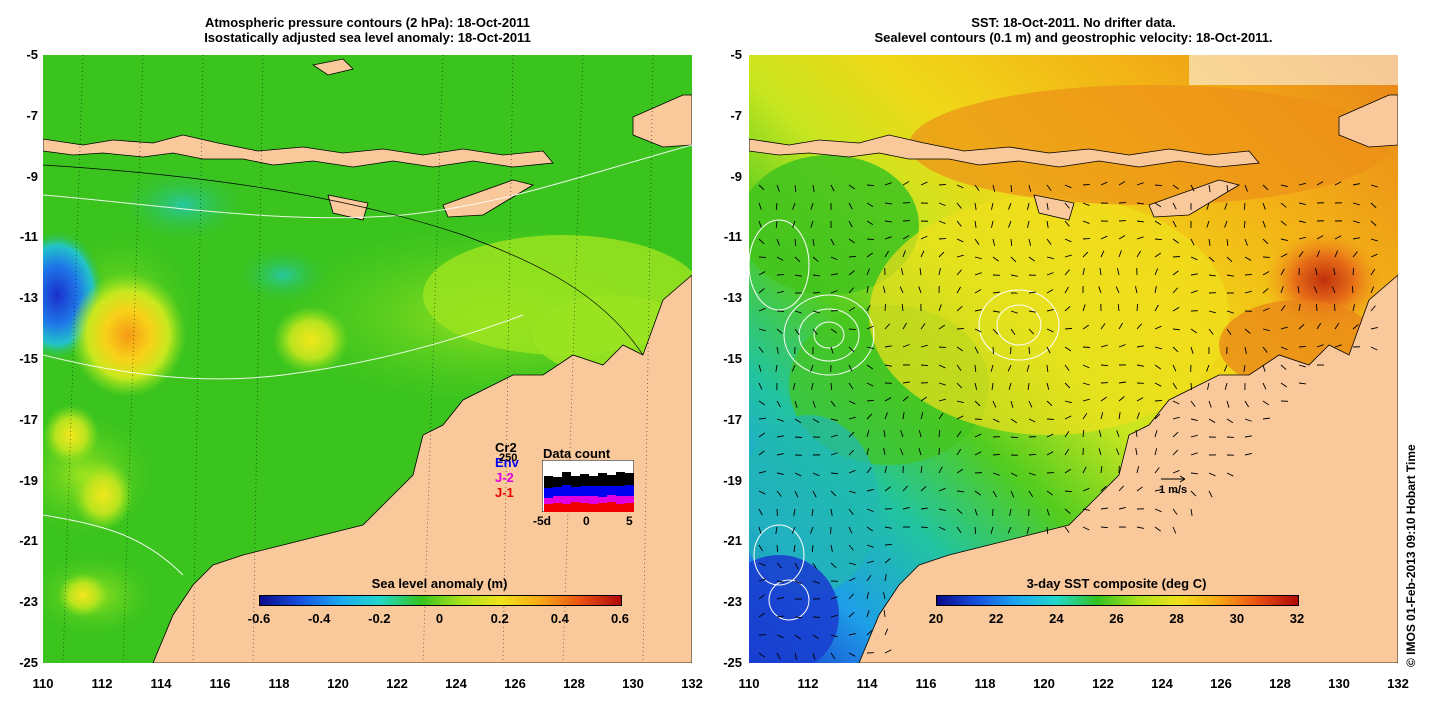 This screenshot has height=710, width=1440. What do you see at coordinates (1237, 618) in the screenshot?
I see `right-colorbar-tick: 30` at bounding box center [1237, 618].